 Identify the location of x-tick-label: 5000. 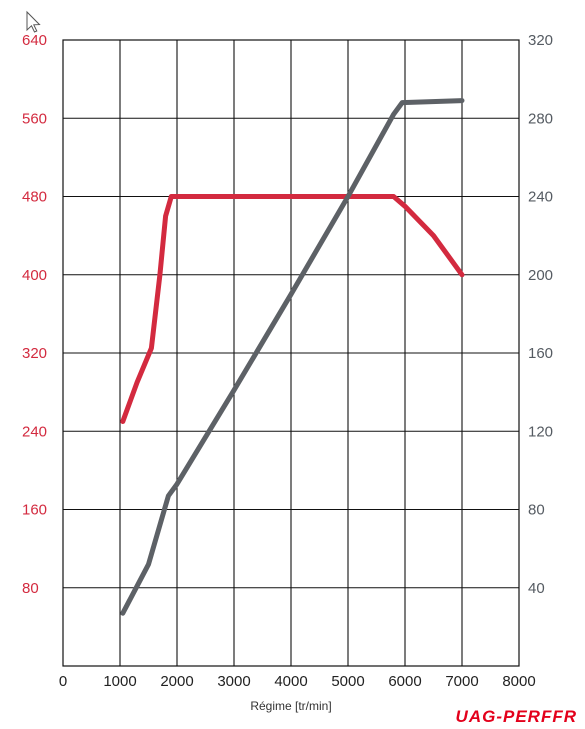
(347, 681).